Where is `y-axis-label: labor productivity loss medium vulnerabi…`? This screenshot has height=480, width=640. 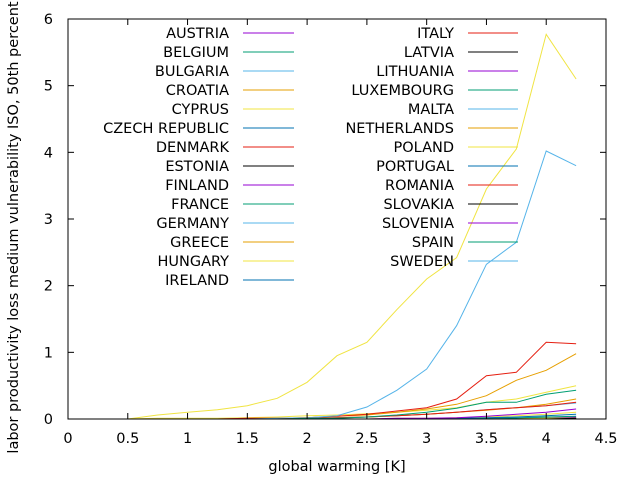
y-axis-label: labor productivity loss medium vulnerabi… is located at coordinates (14, 227).